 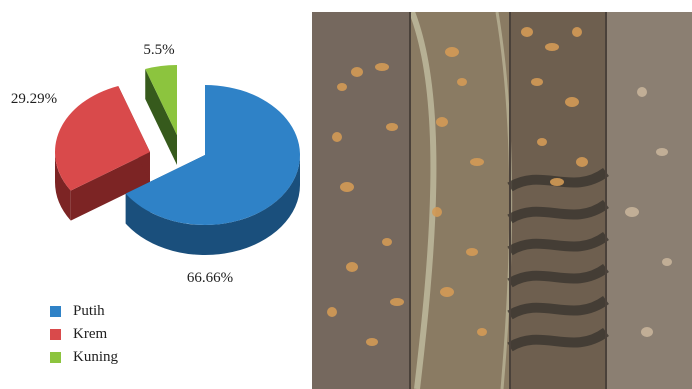 What do you see at coordinates (34, 99) in the screenshot?
I see `data-label-krem: 29.29%` at bounding box center [34, 99].